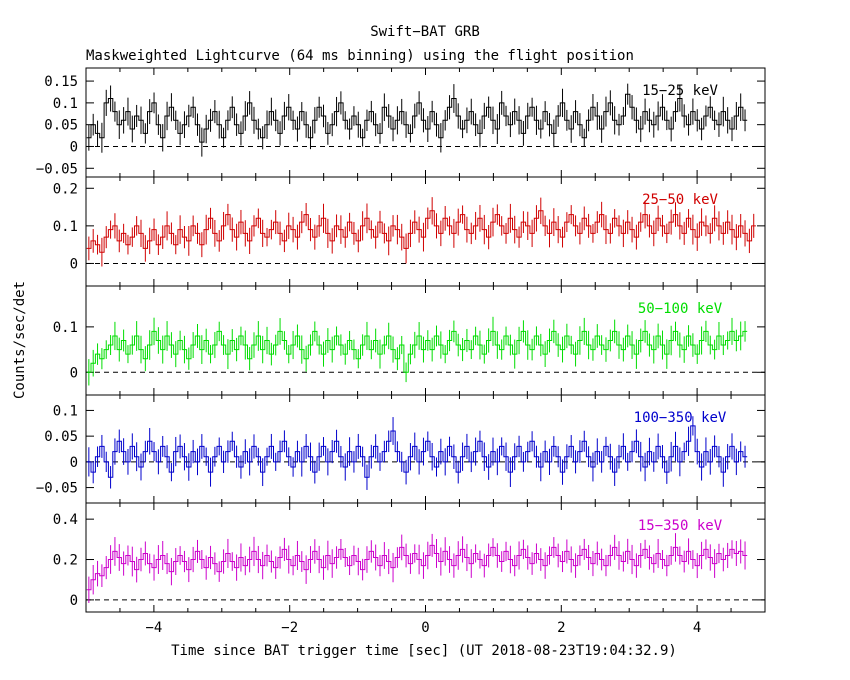  Describe the element at coordinates (561, 628) in the screenshot. I see `x-tick-label: 2` at that location.